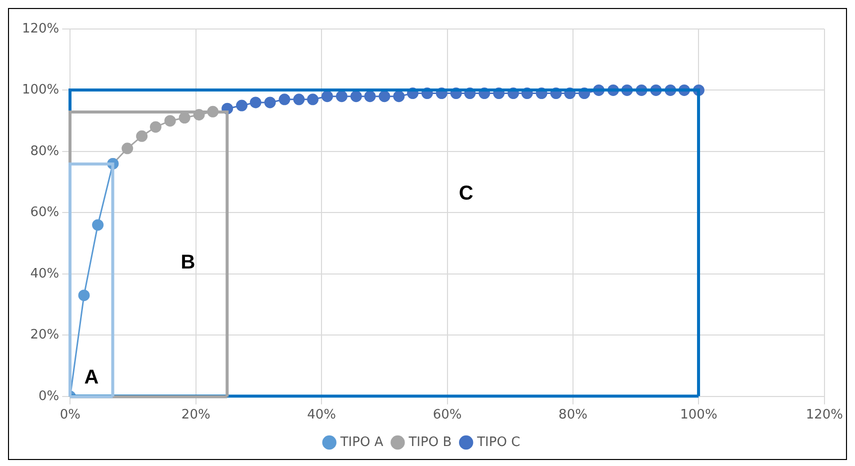 This screenshot has width=855, height=466. I want to click on y-tick-label: 60%, so click(45, 212).